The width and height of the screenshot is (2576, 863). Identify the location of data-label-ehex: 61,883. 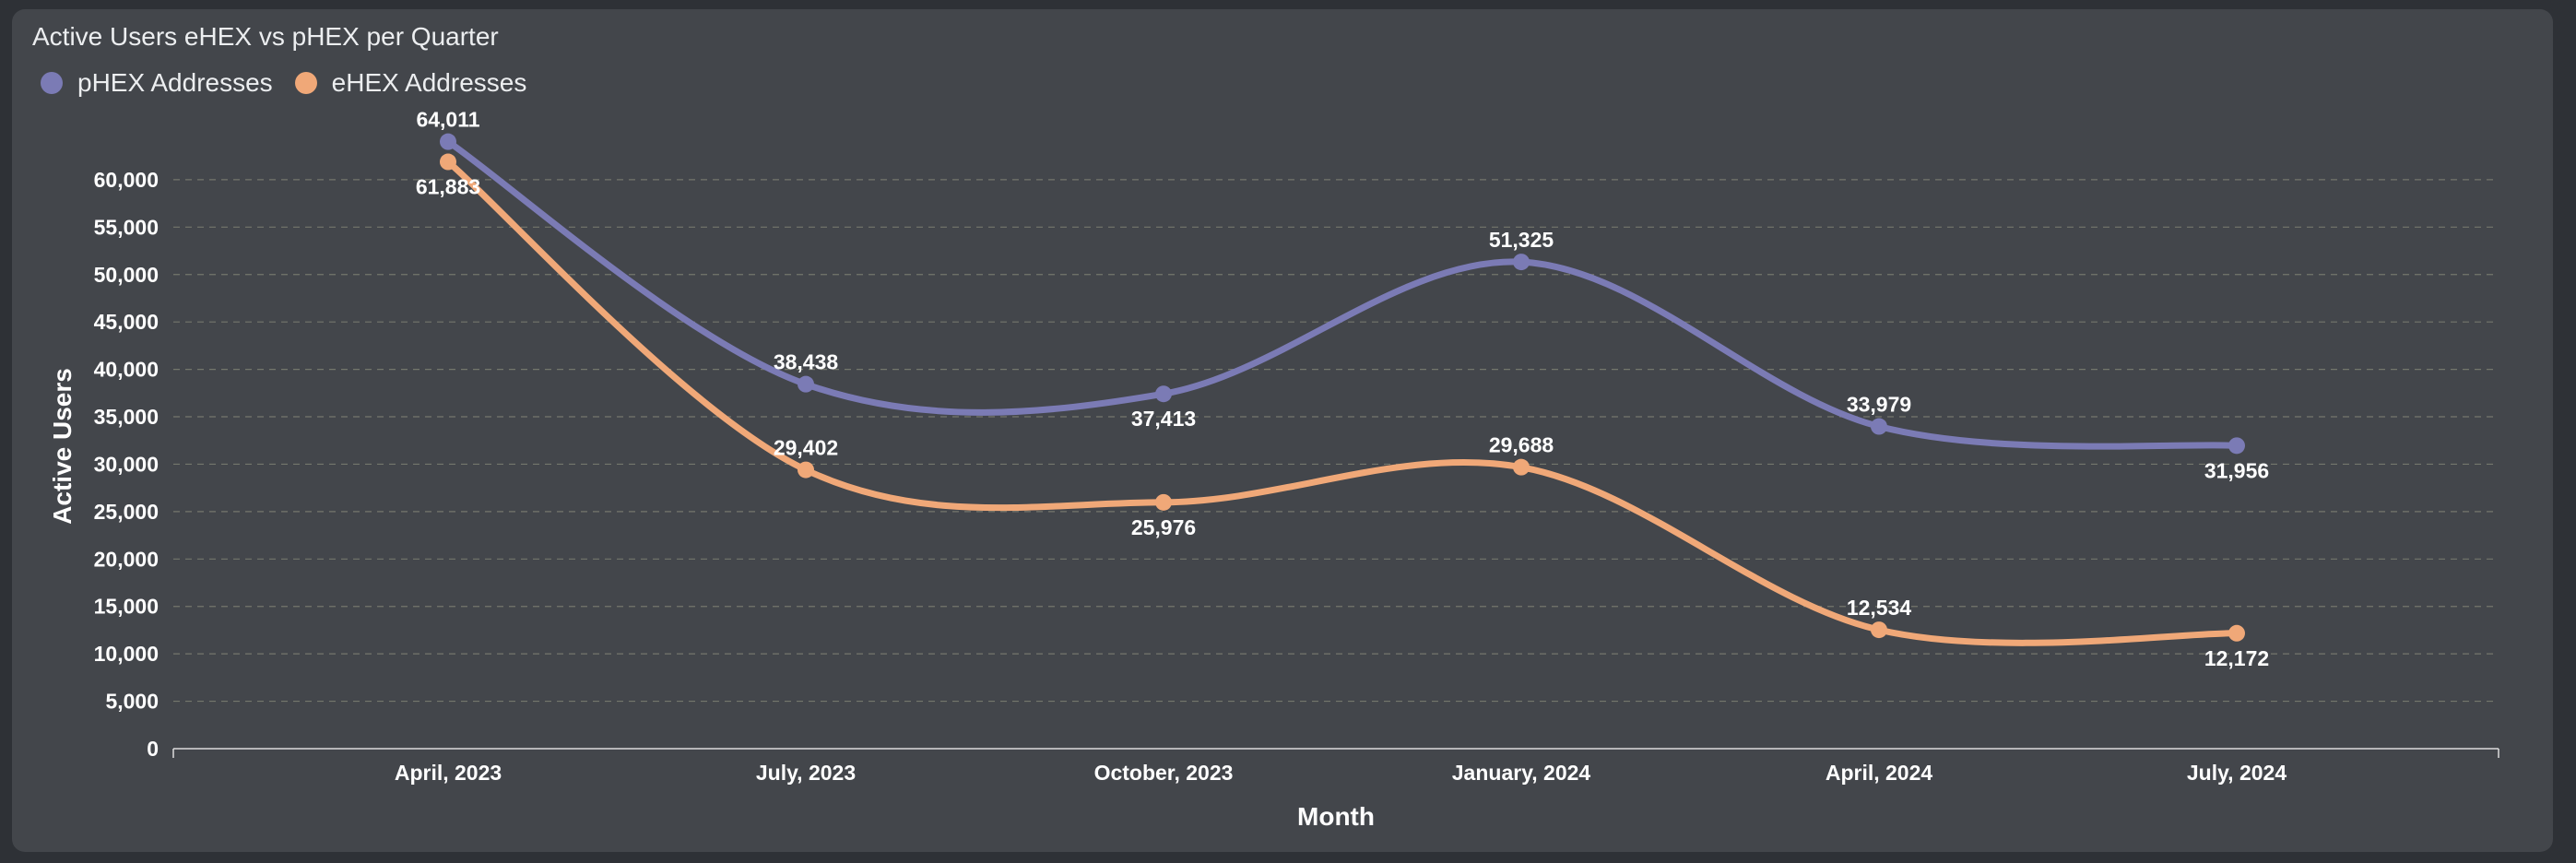
(448, 187).